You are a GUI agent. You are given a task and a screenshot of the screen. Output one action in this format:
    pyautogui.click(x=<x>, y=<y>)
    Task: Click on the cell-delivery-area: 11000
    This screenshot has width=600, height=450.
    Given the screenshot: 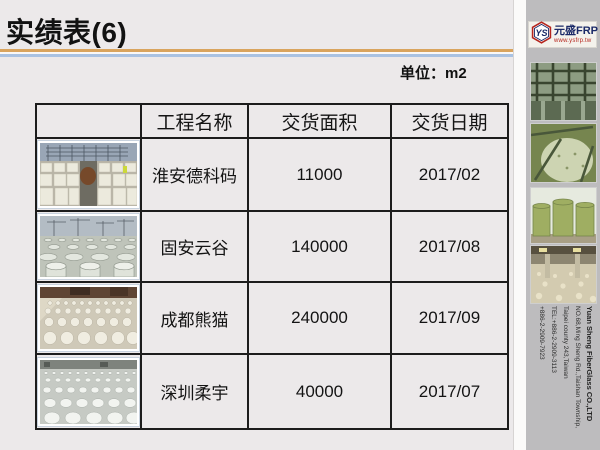 What is the action you would take?
    pyautogui.click(x=319, y=174)
    